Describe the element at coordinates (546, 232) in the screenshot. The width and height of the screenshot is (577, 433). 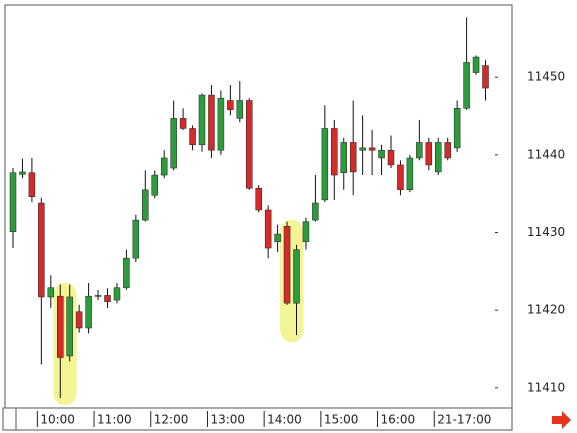
I see `y-tick-label: 11430` at that location.